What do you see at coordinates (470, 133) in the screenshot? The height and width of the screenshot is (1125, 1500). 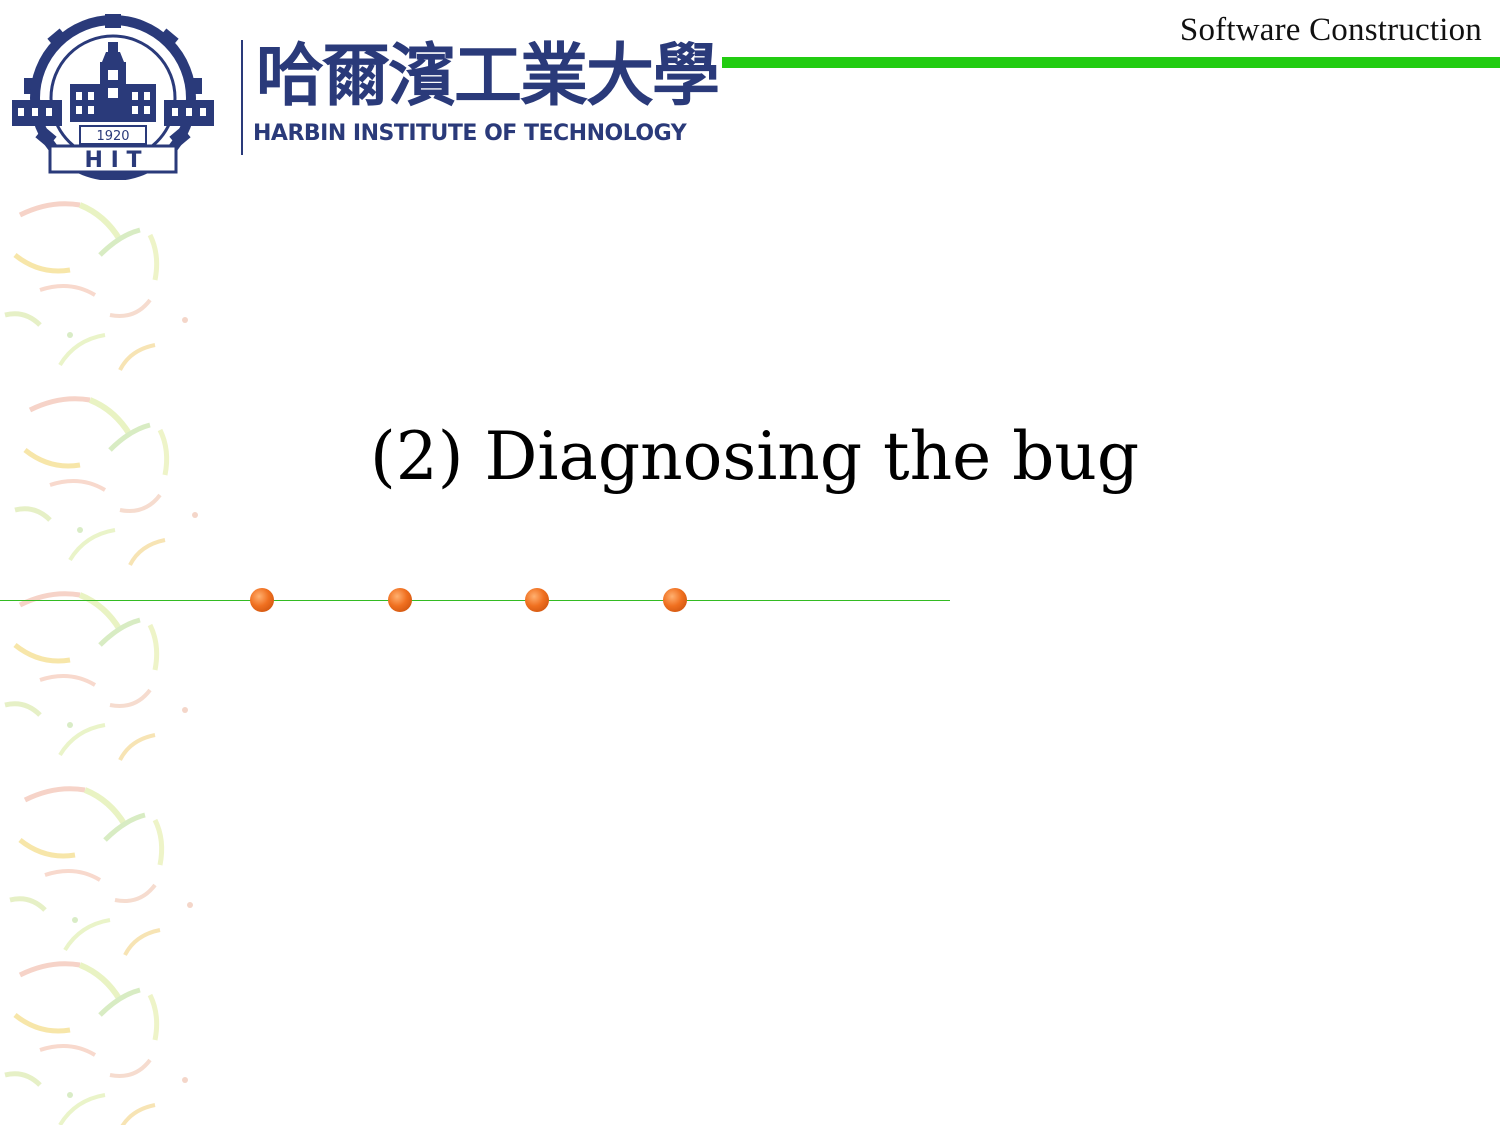 I see `university-english-name: HARBIN INSTITUTE OF TECHNOLOGY` at bounding box center [470, 133].